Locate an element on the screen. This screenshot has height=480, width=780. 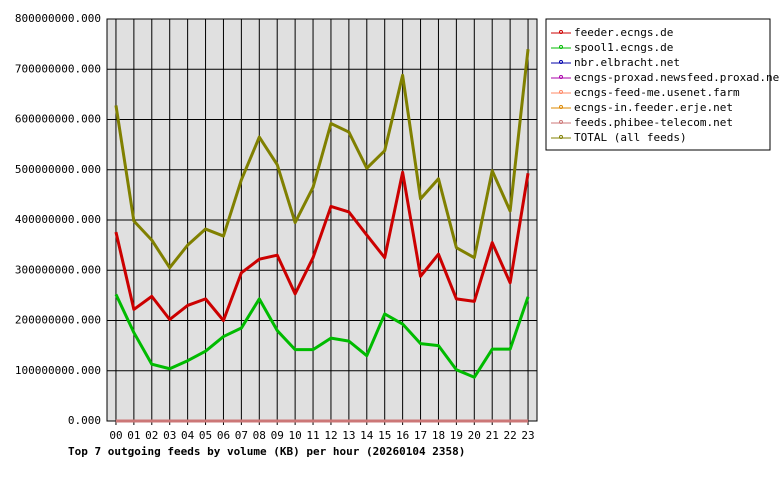
y-tick-label: 300000000.000 is located at coordinates (58, 269).